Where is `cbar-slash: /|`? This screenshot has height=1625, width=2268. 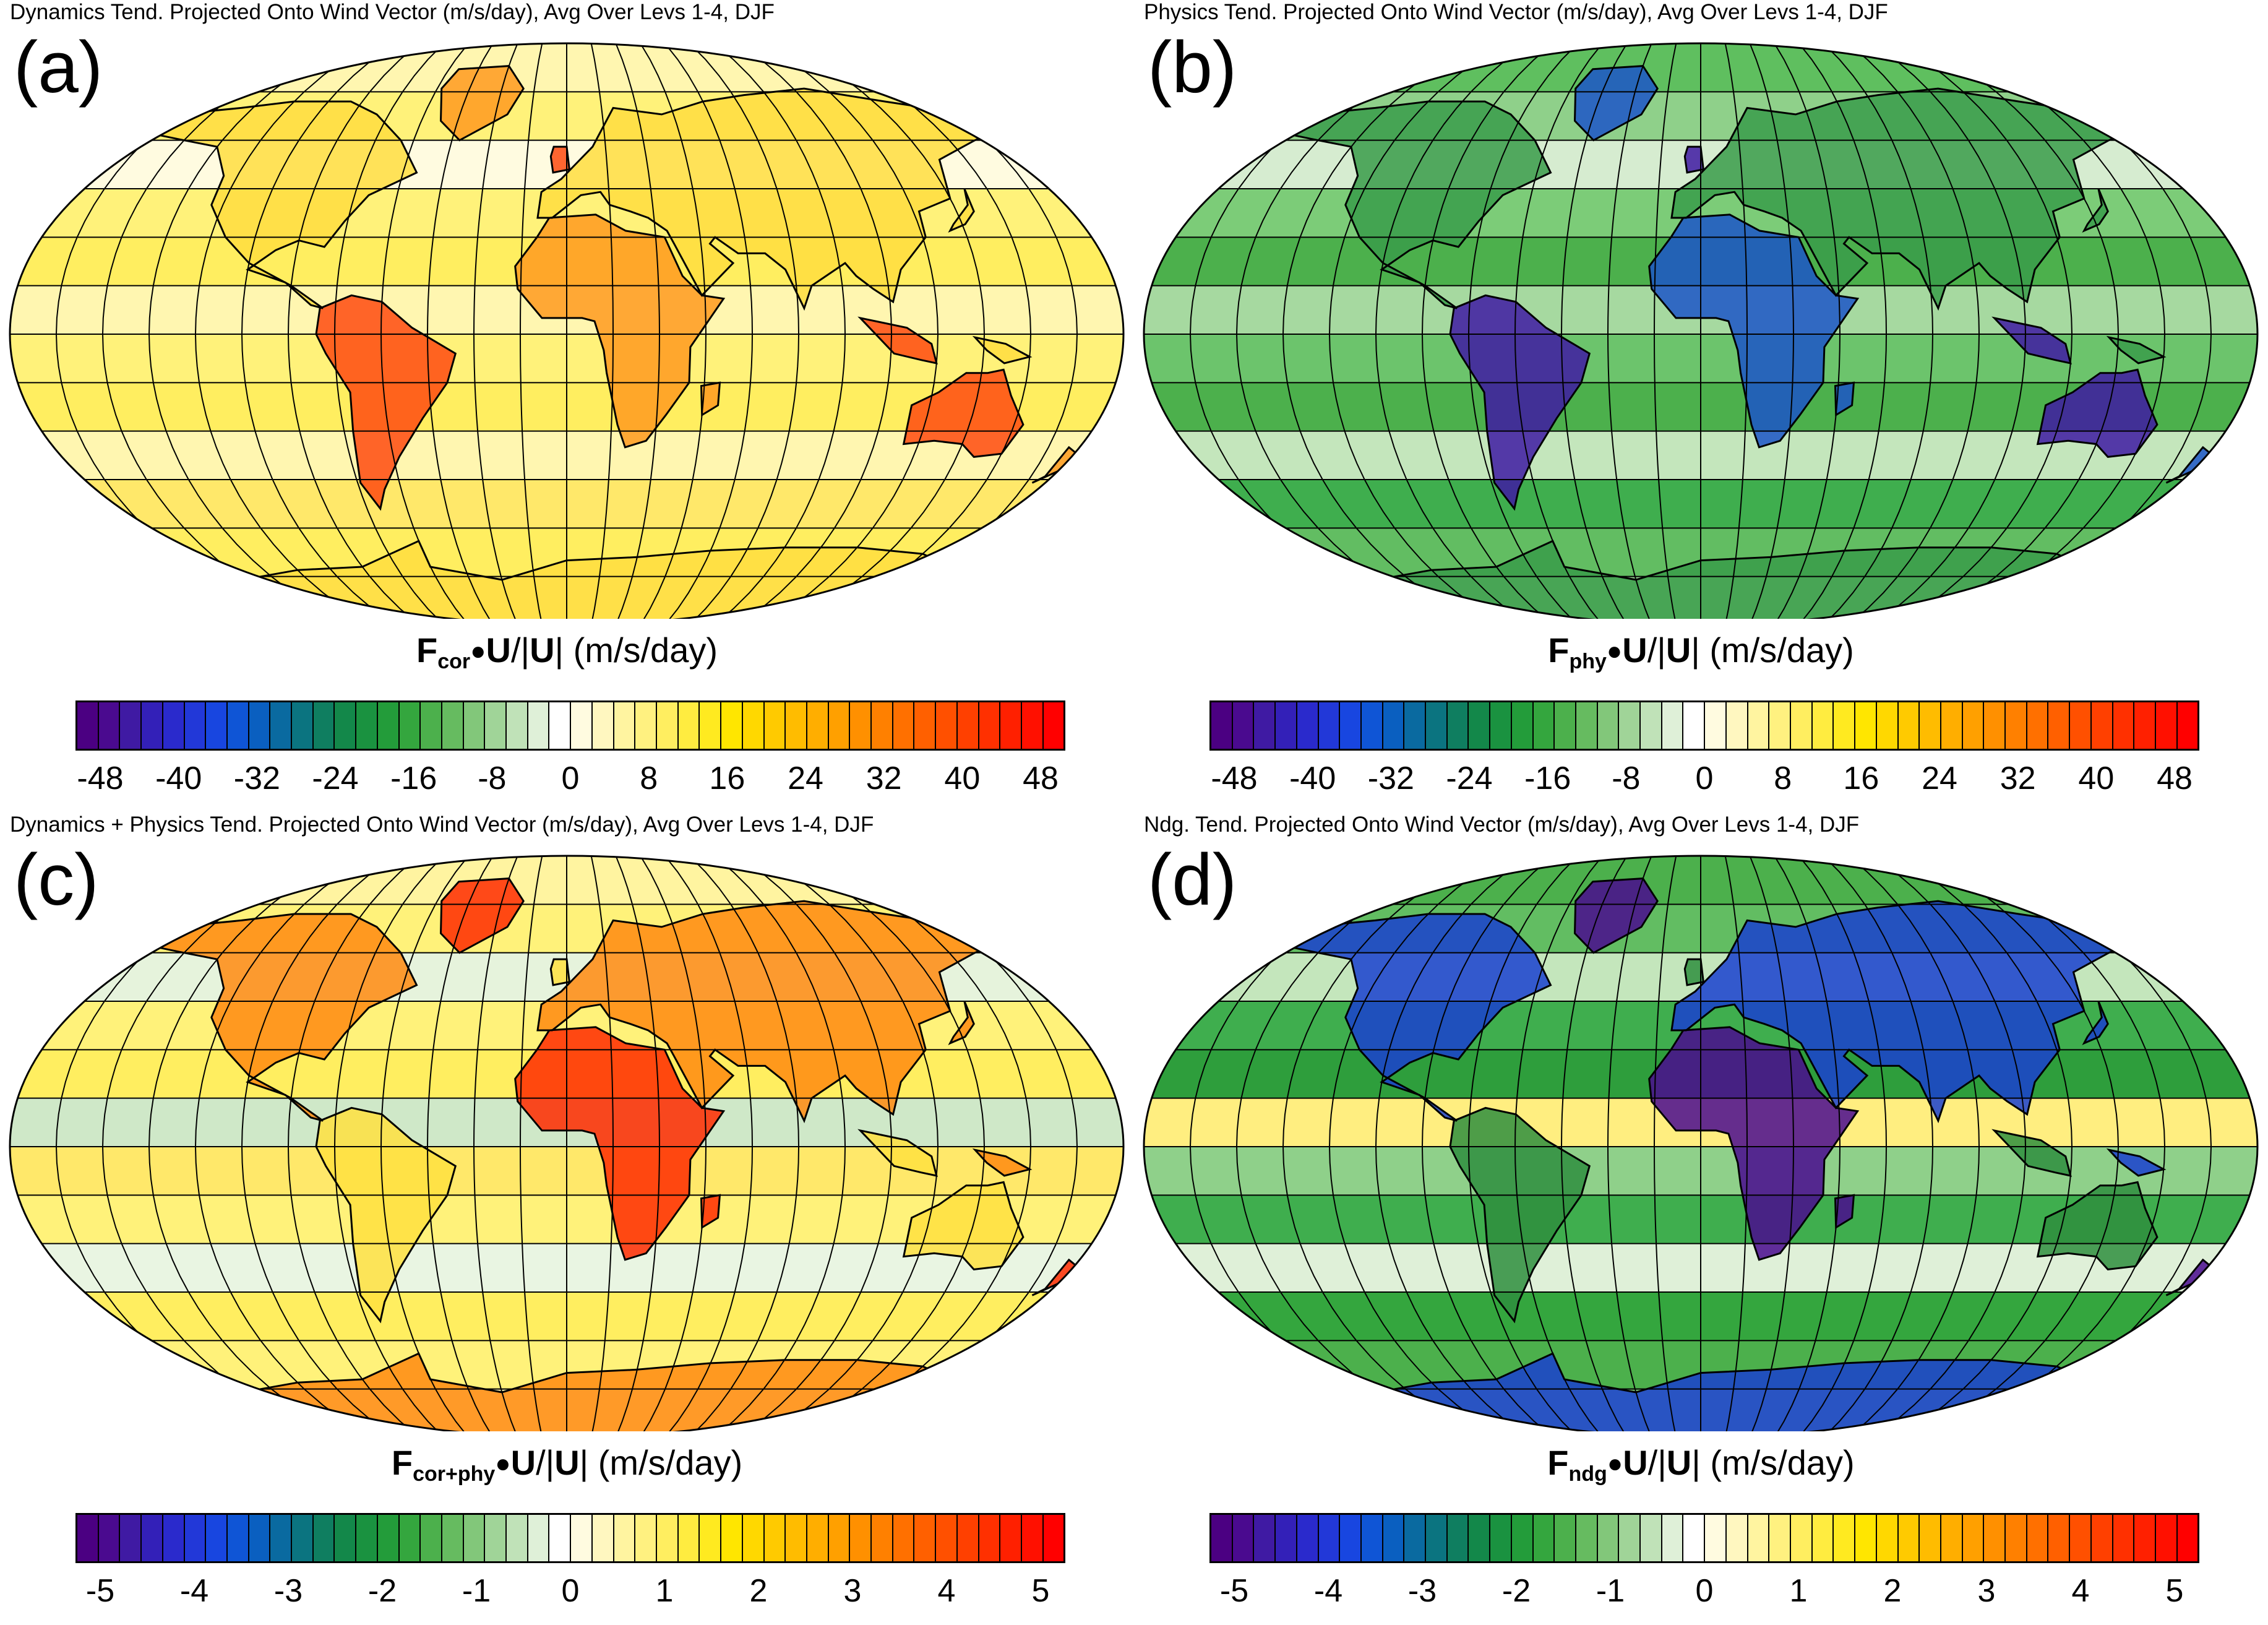
cbar-slash: /| is located at coordinates (1657, 650).